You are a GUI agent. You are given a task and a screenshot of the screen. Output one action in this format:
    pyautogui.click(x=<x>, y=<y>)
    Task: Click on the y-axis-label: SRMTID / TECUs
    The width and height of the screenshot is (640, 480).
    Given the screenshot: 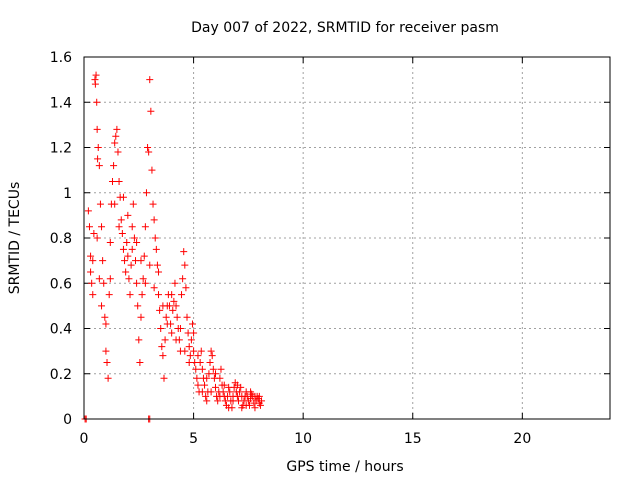 What is the action you would take?
    pyautogui.click(x=15, y=238)
    